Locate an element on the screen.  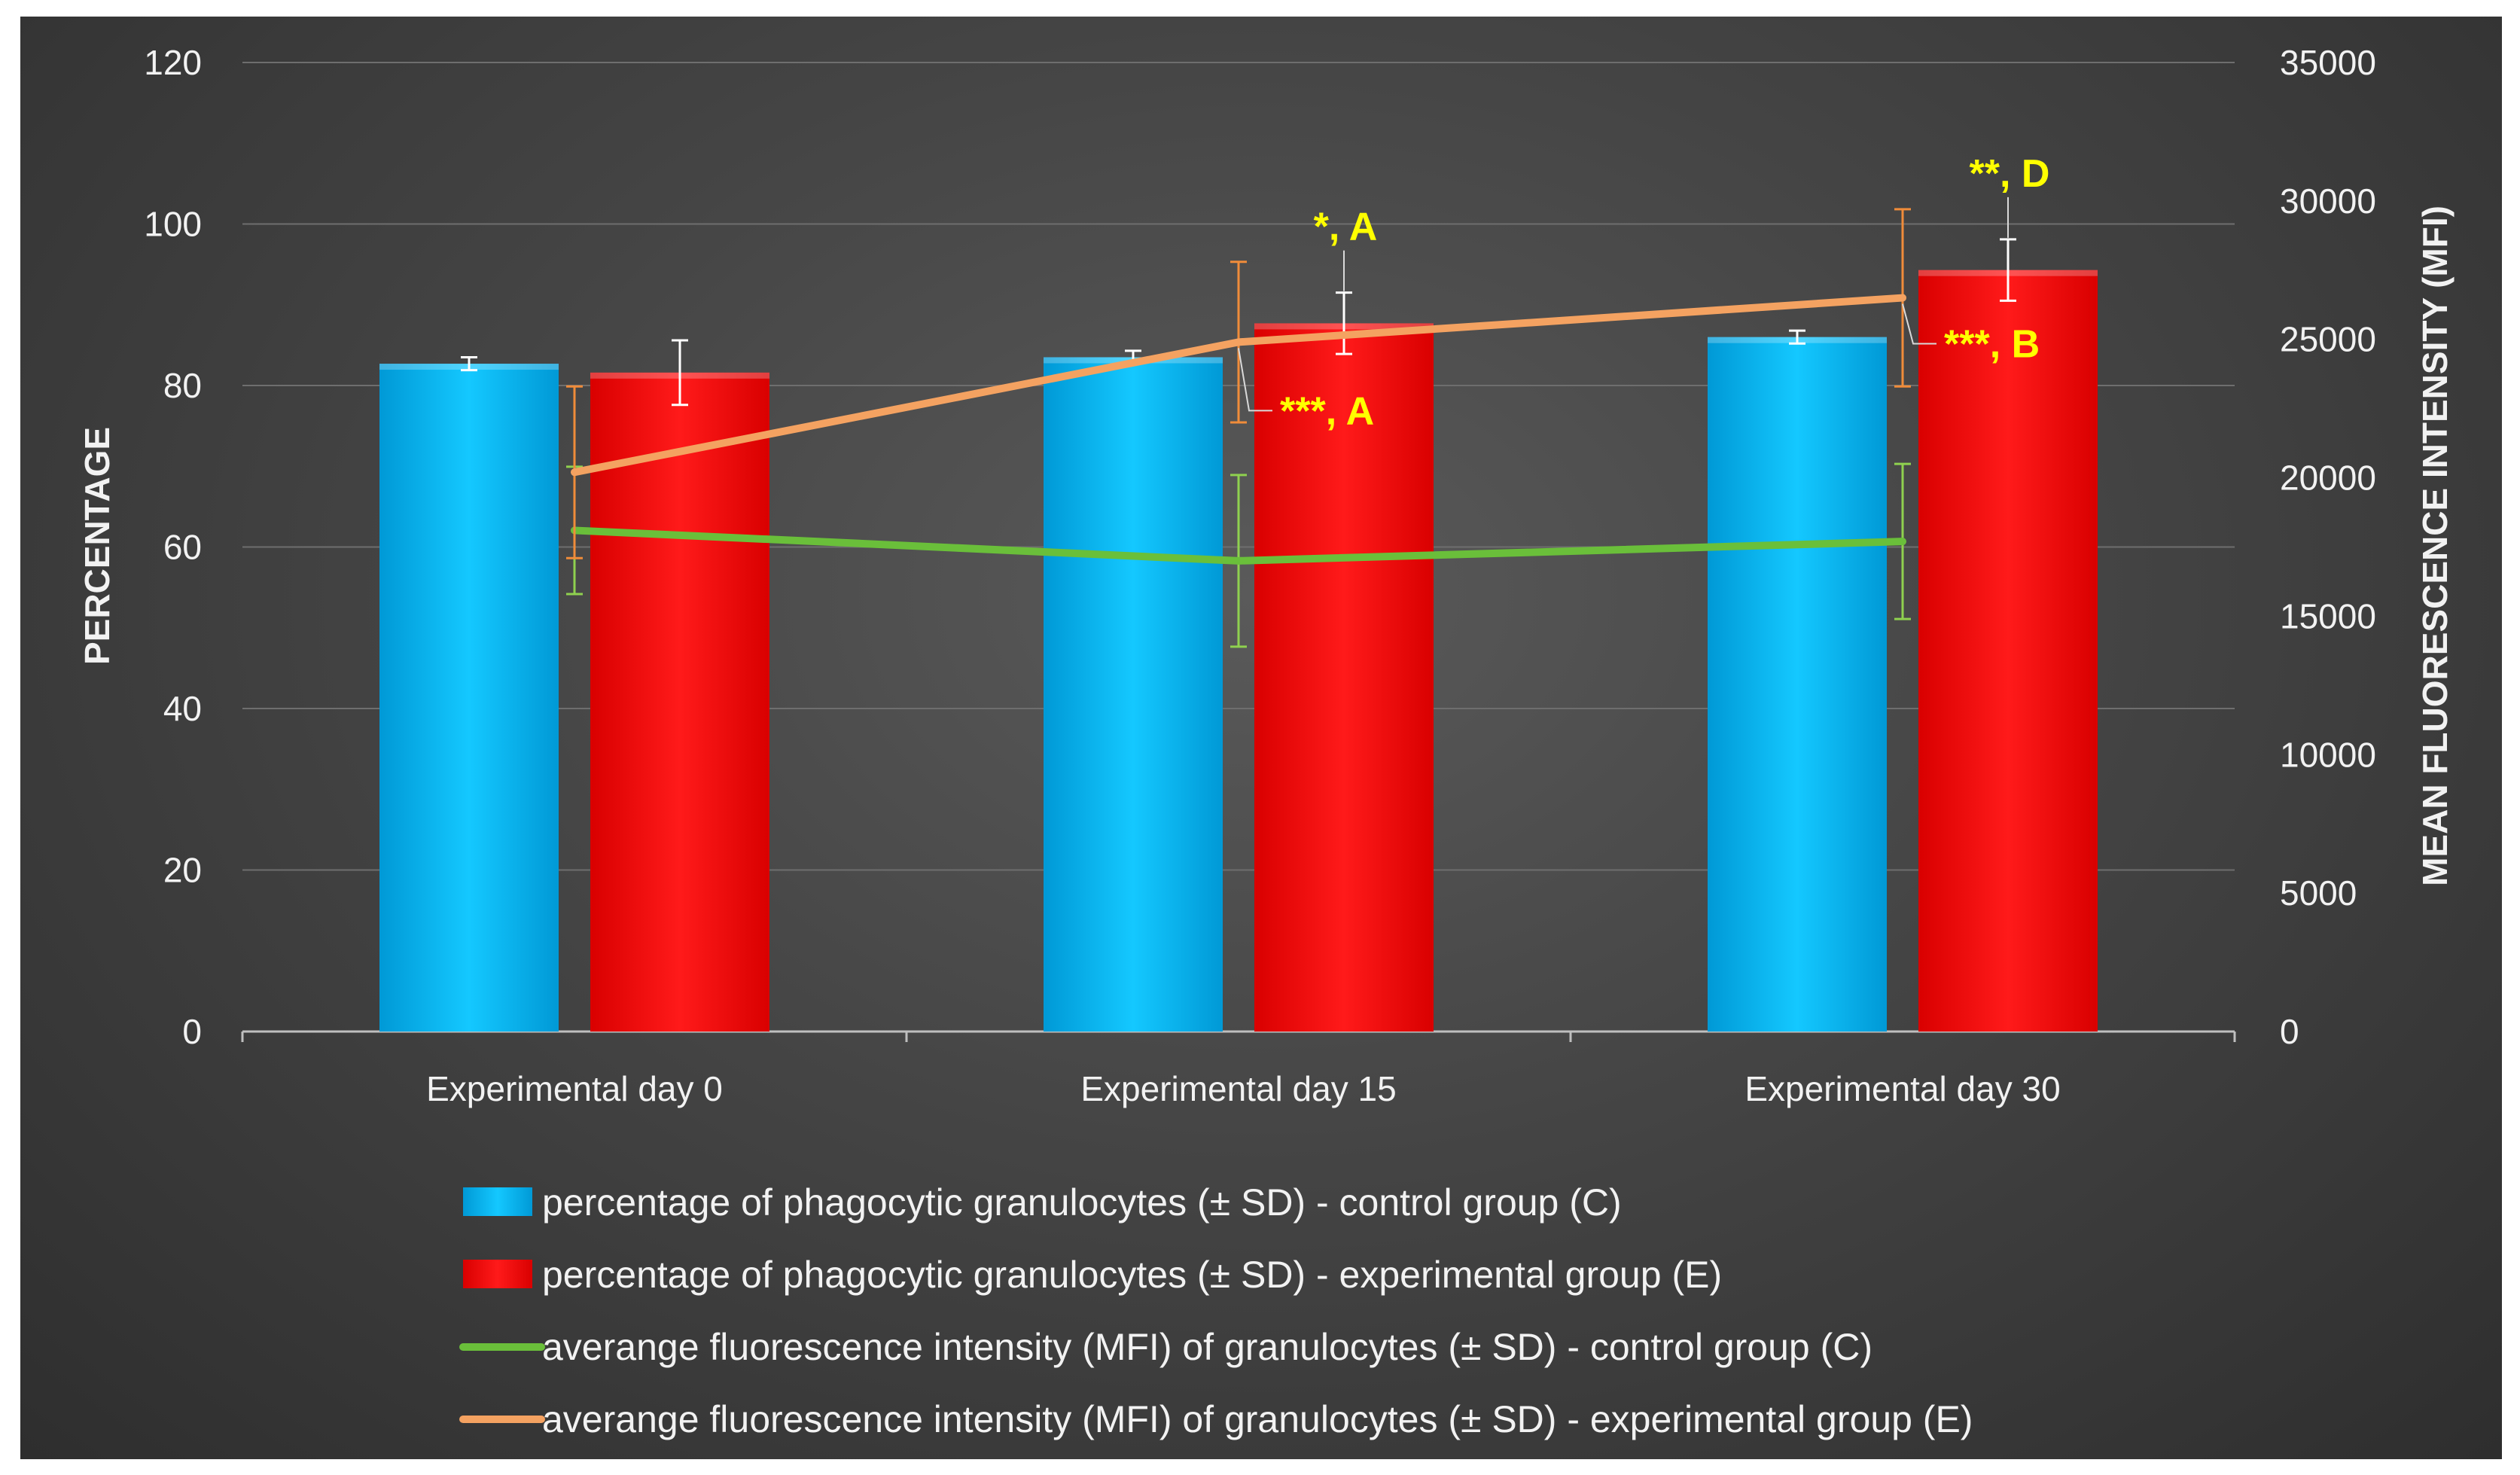
y2-axis-title: MEAN FLUORESCENCE INTENSITY (MFI) is located at coordinates (2434, 546).